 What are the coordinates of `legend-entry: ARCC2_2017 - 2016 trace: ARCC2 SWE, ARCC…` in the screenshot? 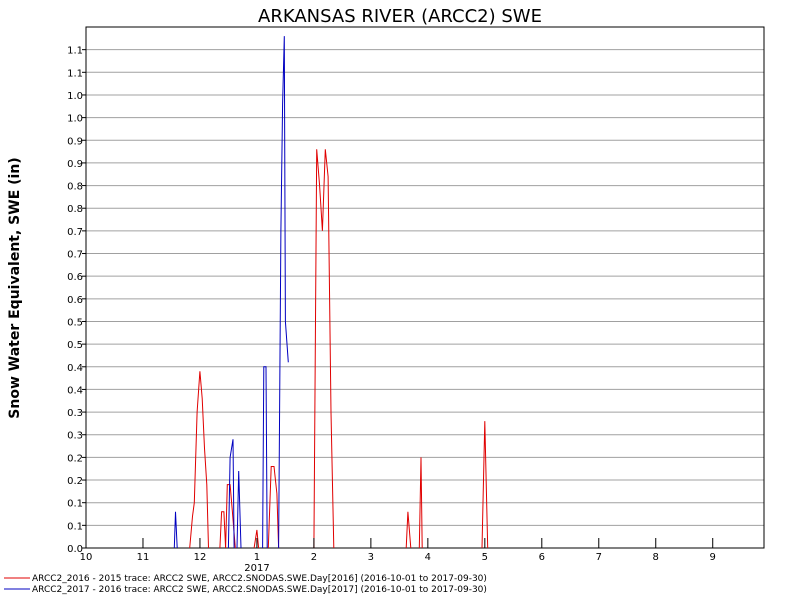 It's located at (259, 590).